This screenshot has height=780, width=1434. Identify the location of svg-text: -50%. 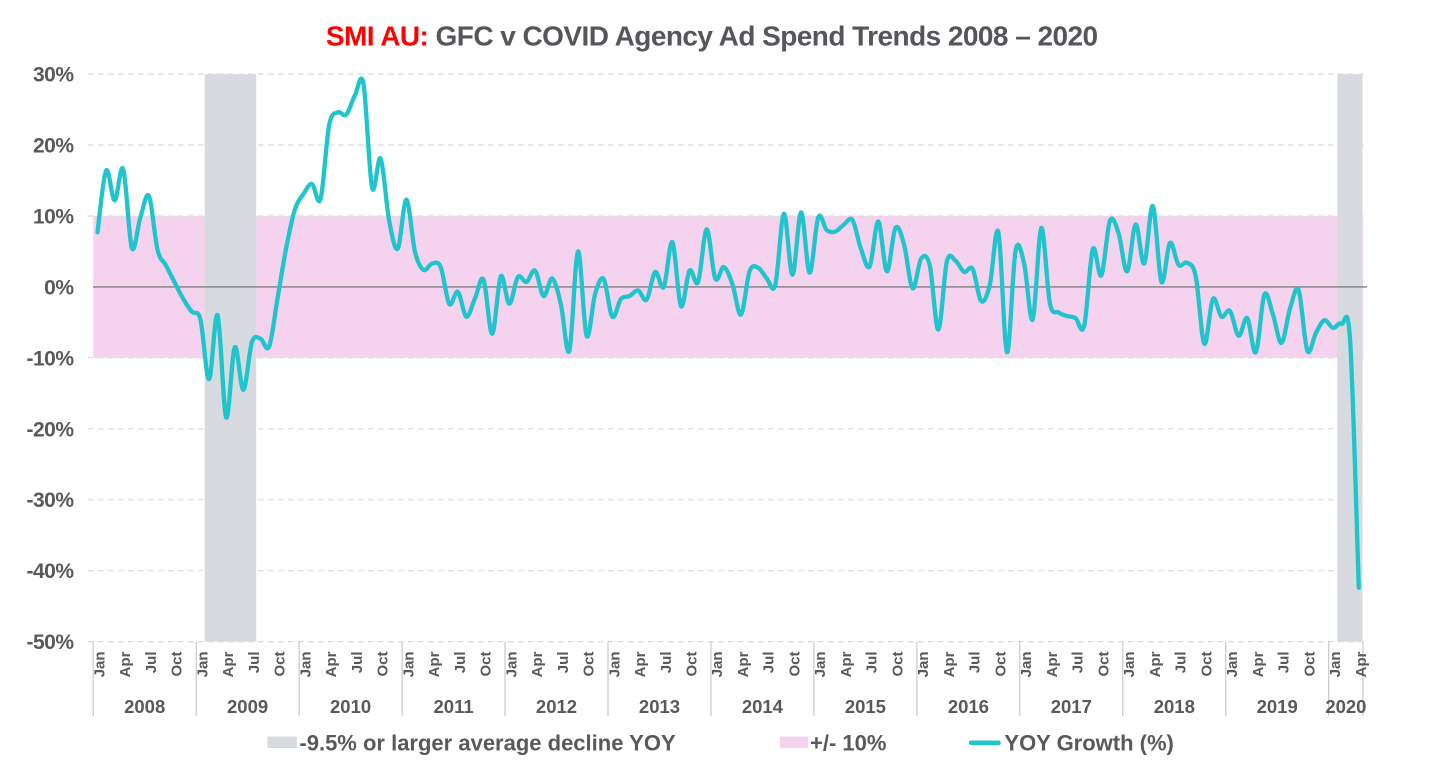
(50, 642).